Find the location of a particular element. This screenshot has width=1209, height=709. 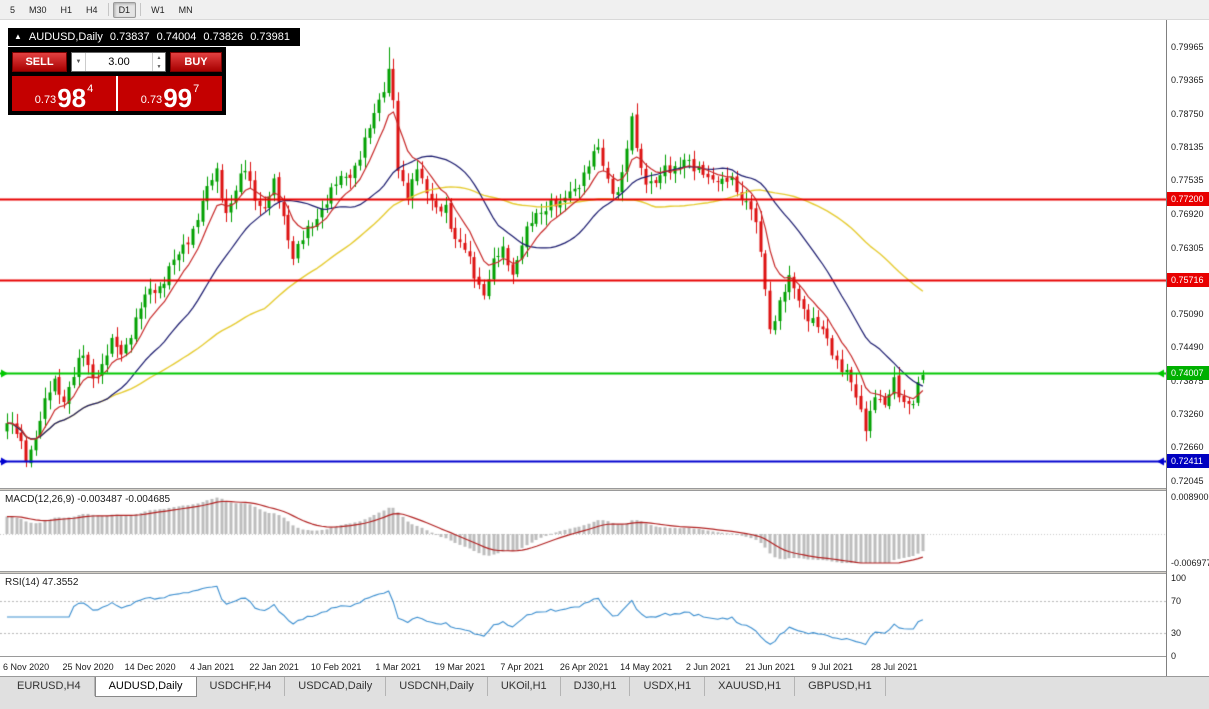

lot-spin-up-icon: ▲ is located at coordinates (159, 57).